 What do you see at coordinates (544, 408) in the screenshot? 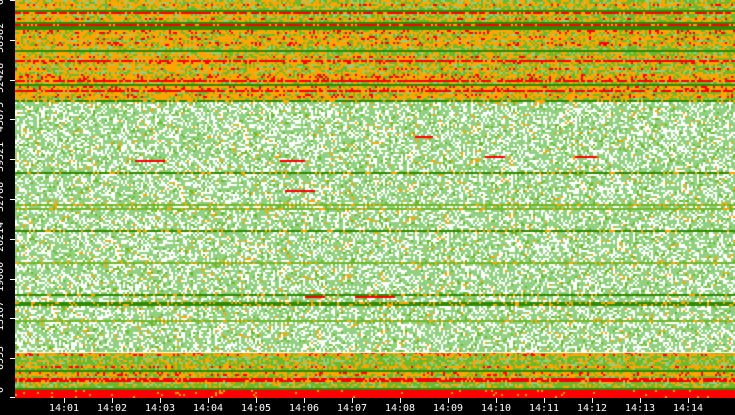
I see `x-tick-label: 14:11` at bounding box center [544, 408].